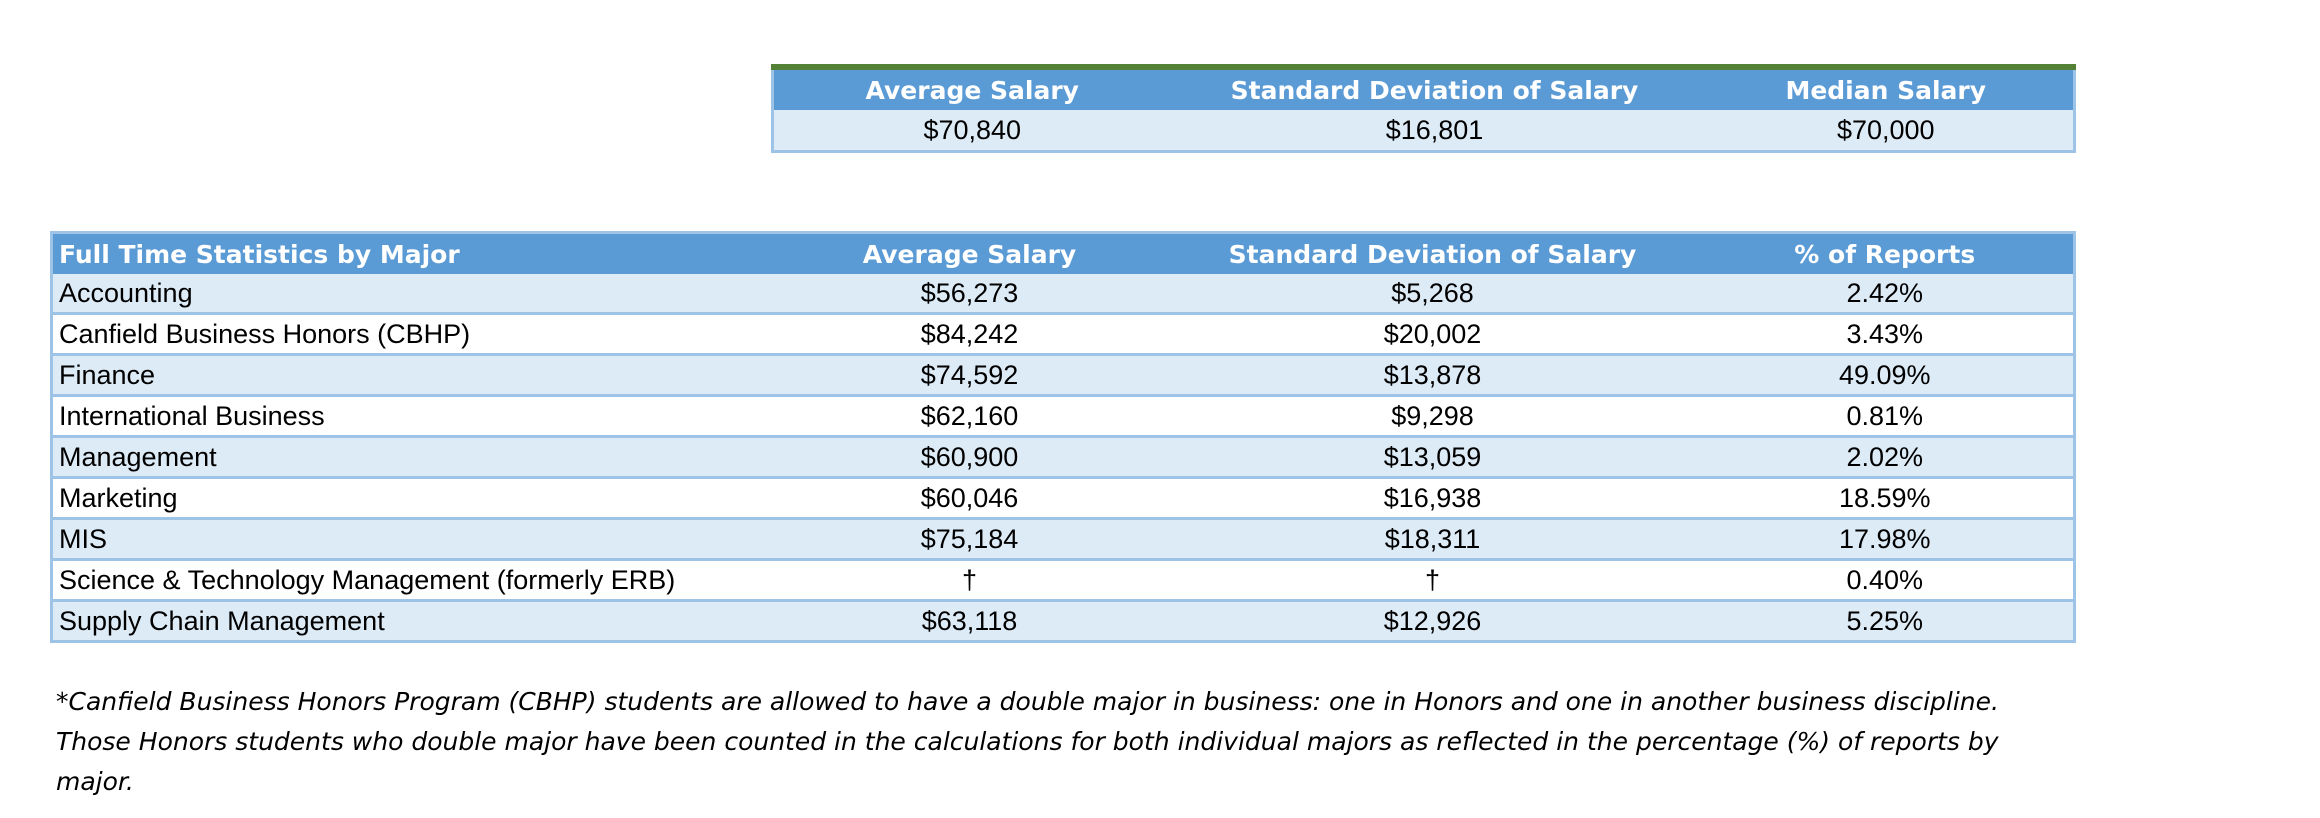 This screenshot has width=2320, height=818. What do you see at coordinates (411, 539) in the screenshot?
I see `major-name: MIS` at bounding box center [411, 539].